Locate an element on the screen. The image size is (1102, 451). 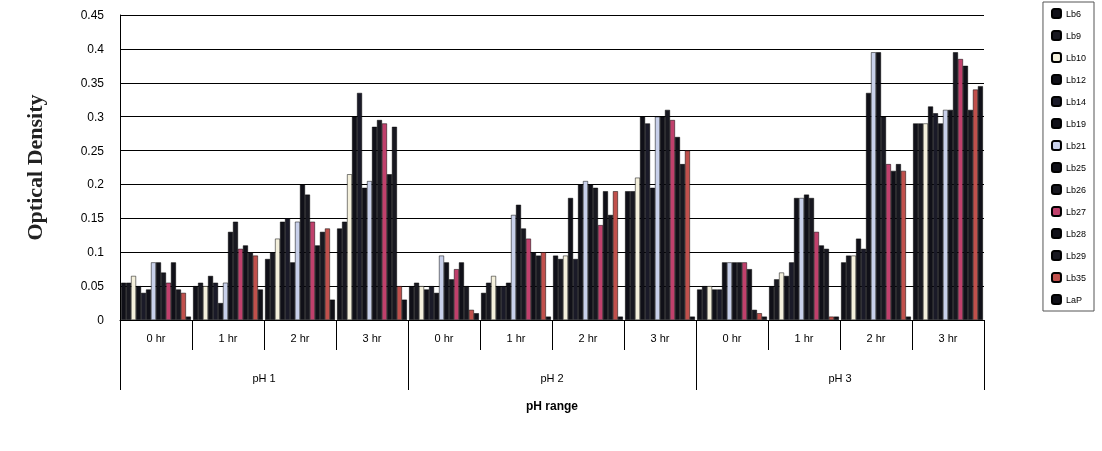
legend-label: Lb9 is located at coordinates (1073, 35).